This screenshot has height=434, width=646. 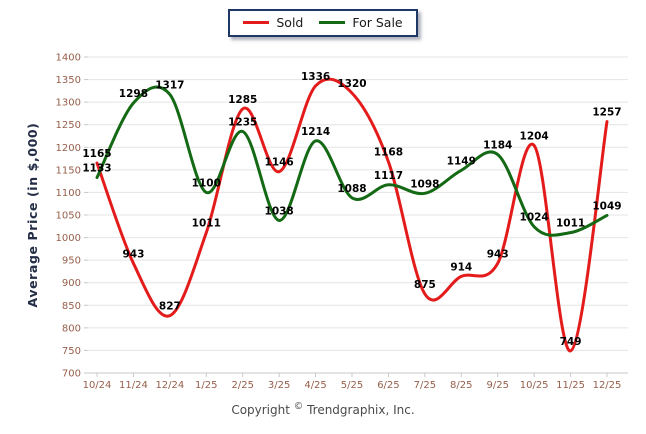 I want to click on data-label-sold: 1285, so click(x=242, y=100).